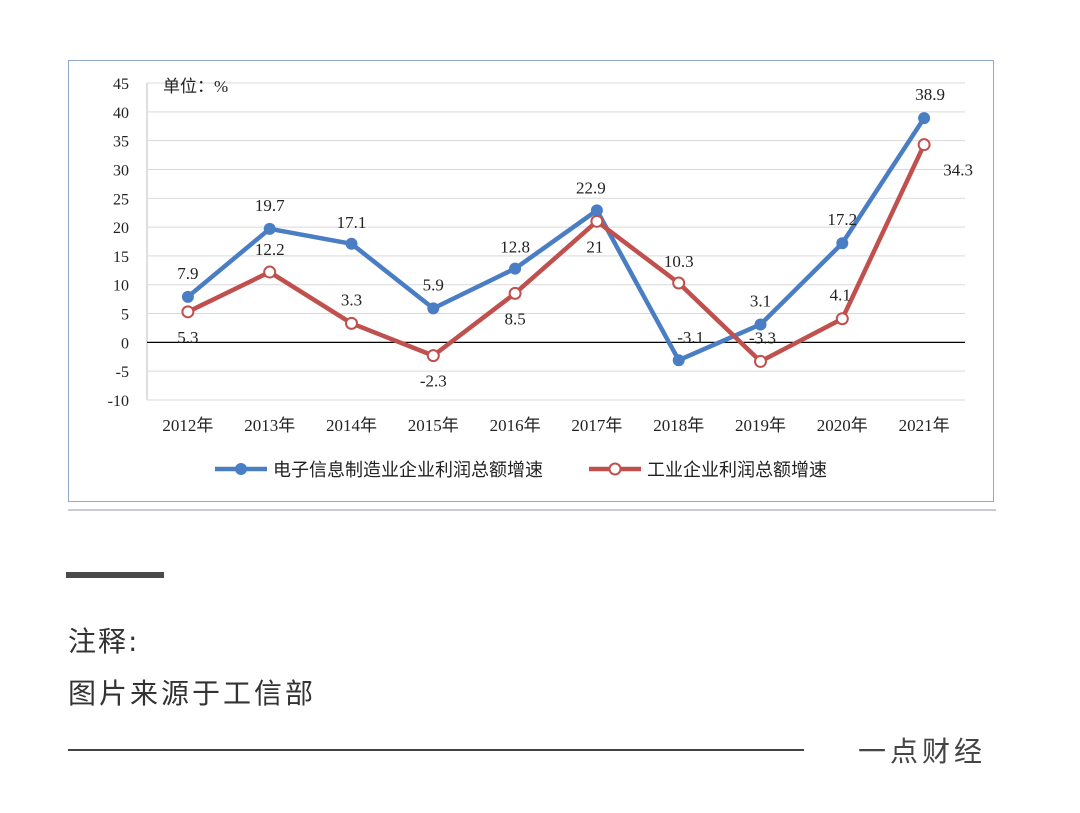 This screenshot has height=813, width=1080. What do you see at coordinates (125, 315) in the screenshot?
I see `y-tick-label: 5` at bounding box center [125, 315].